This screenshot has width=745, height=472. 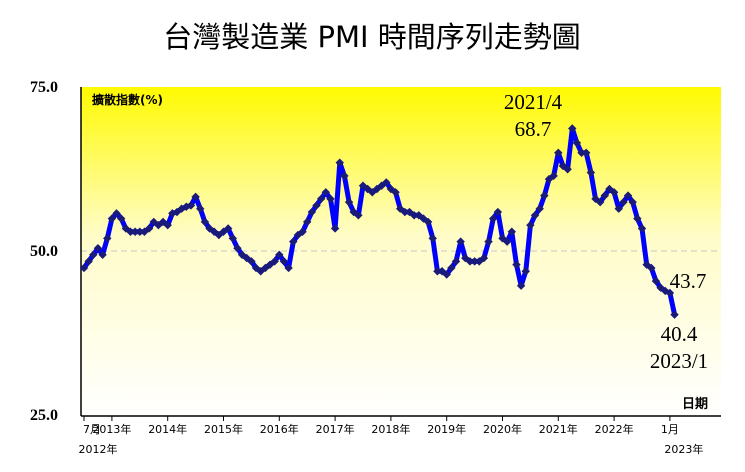 What do you see at coordinates (167, 429) in the screenshot?
I see `x-tick-label: 2014年` at bounding box center [167, 429].